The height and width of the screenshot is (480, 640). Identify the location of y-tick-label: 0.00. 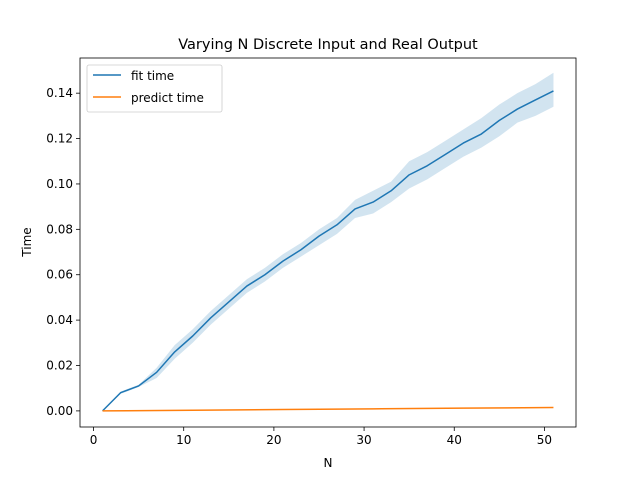
(59, 411).